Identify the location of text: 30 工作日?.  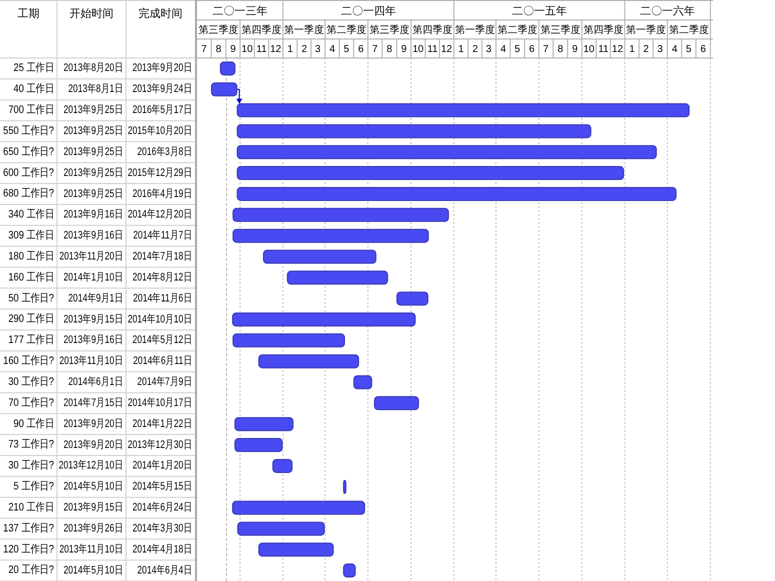
(31, 382).